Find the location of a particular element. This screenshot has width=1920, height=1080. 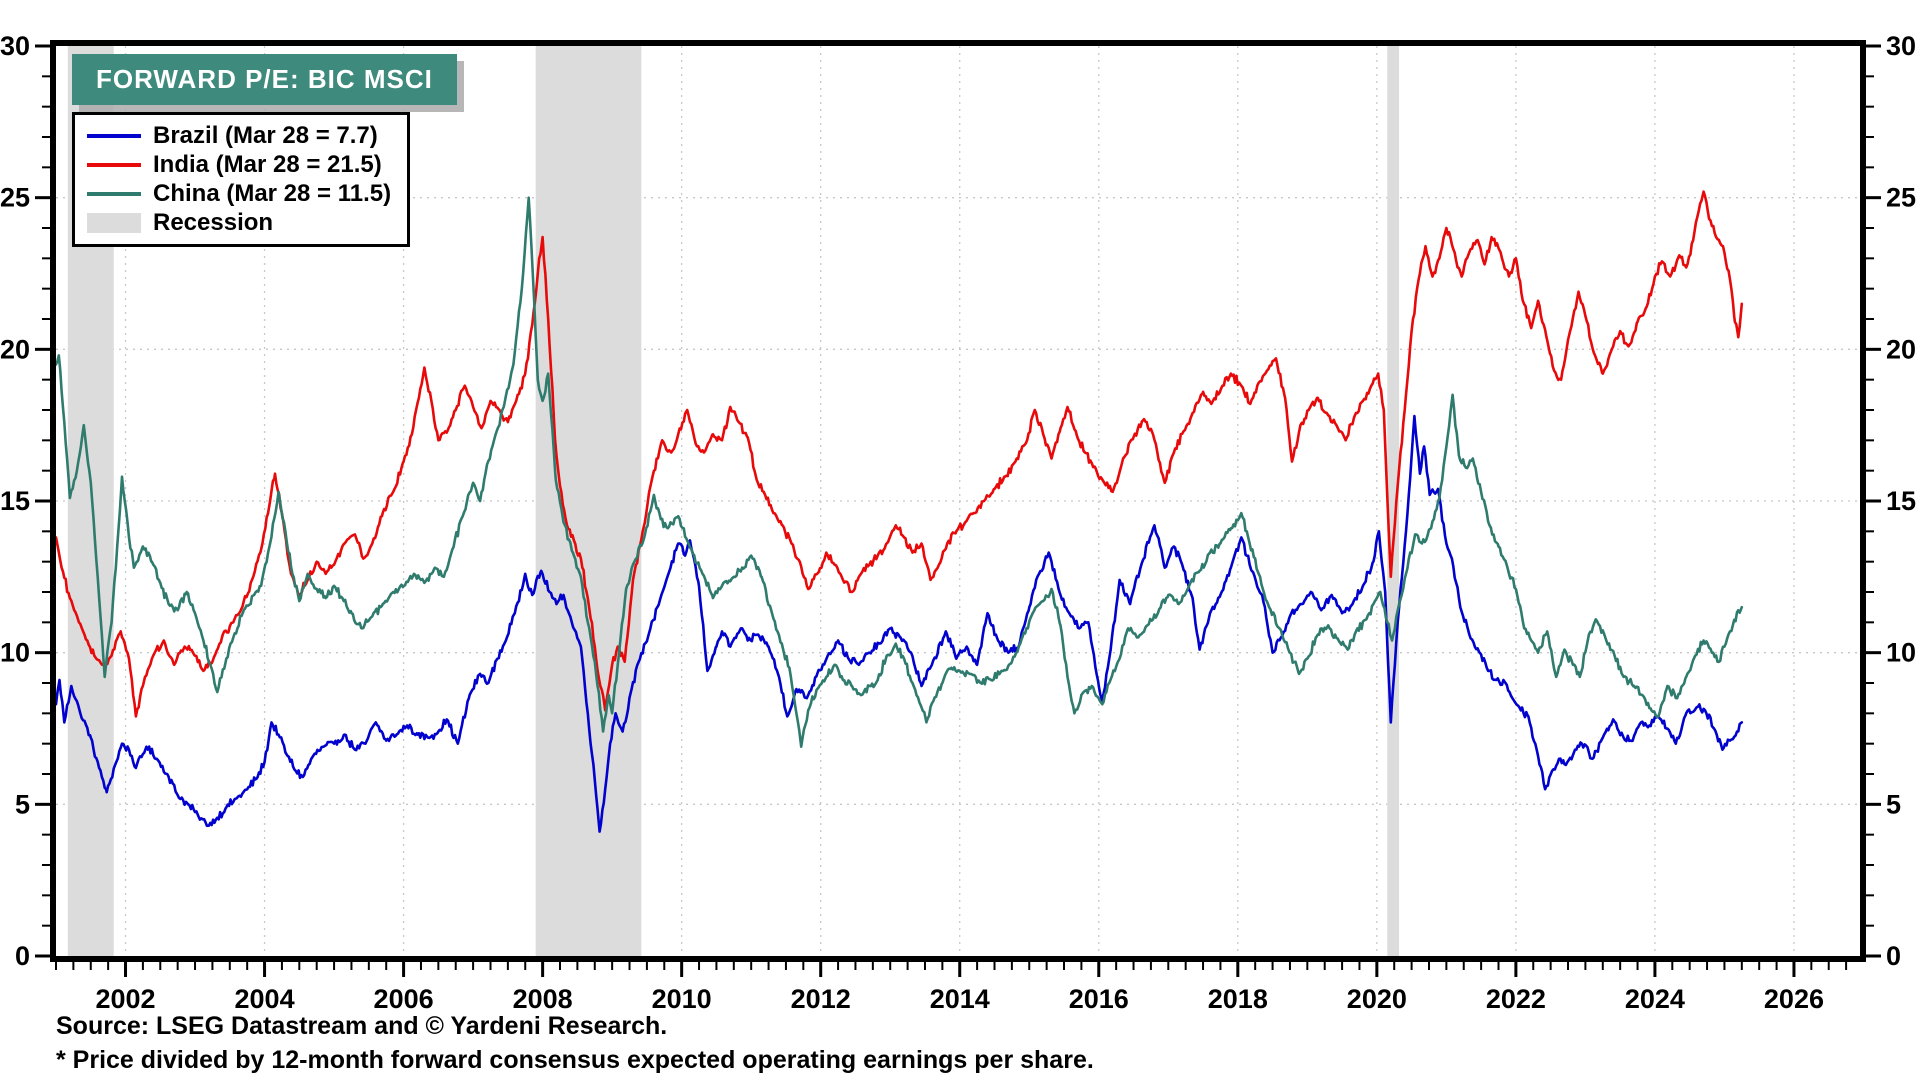

x-axis-label: 2026 is located at coordinates (1794, 999).